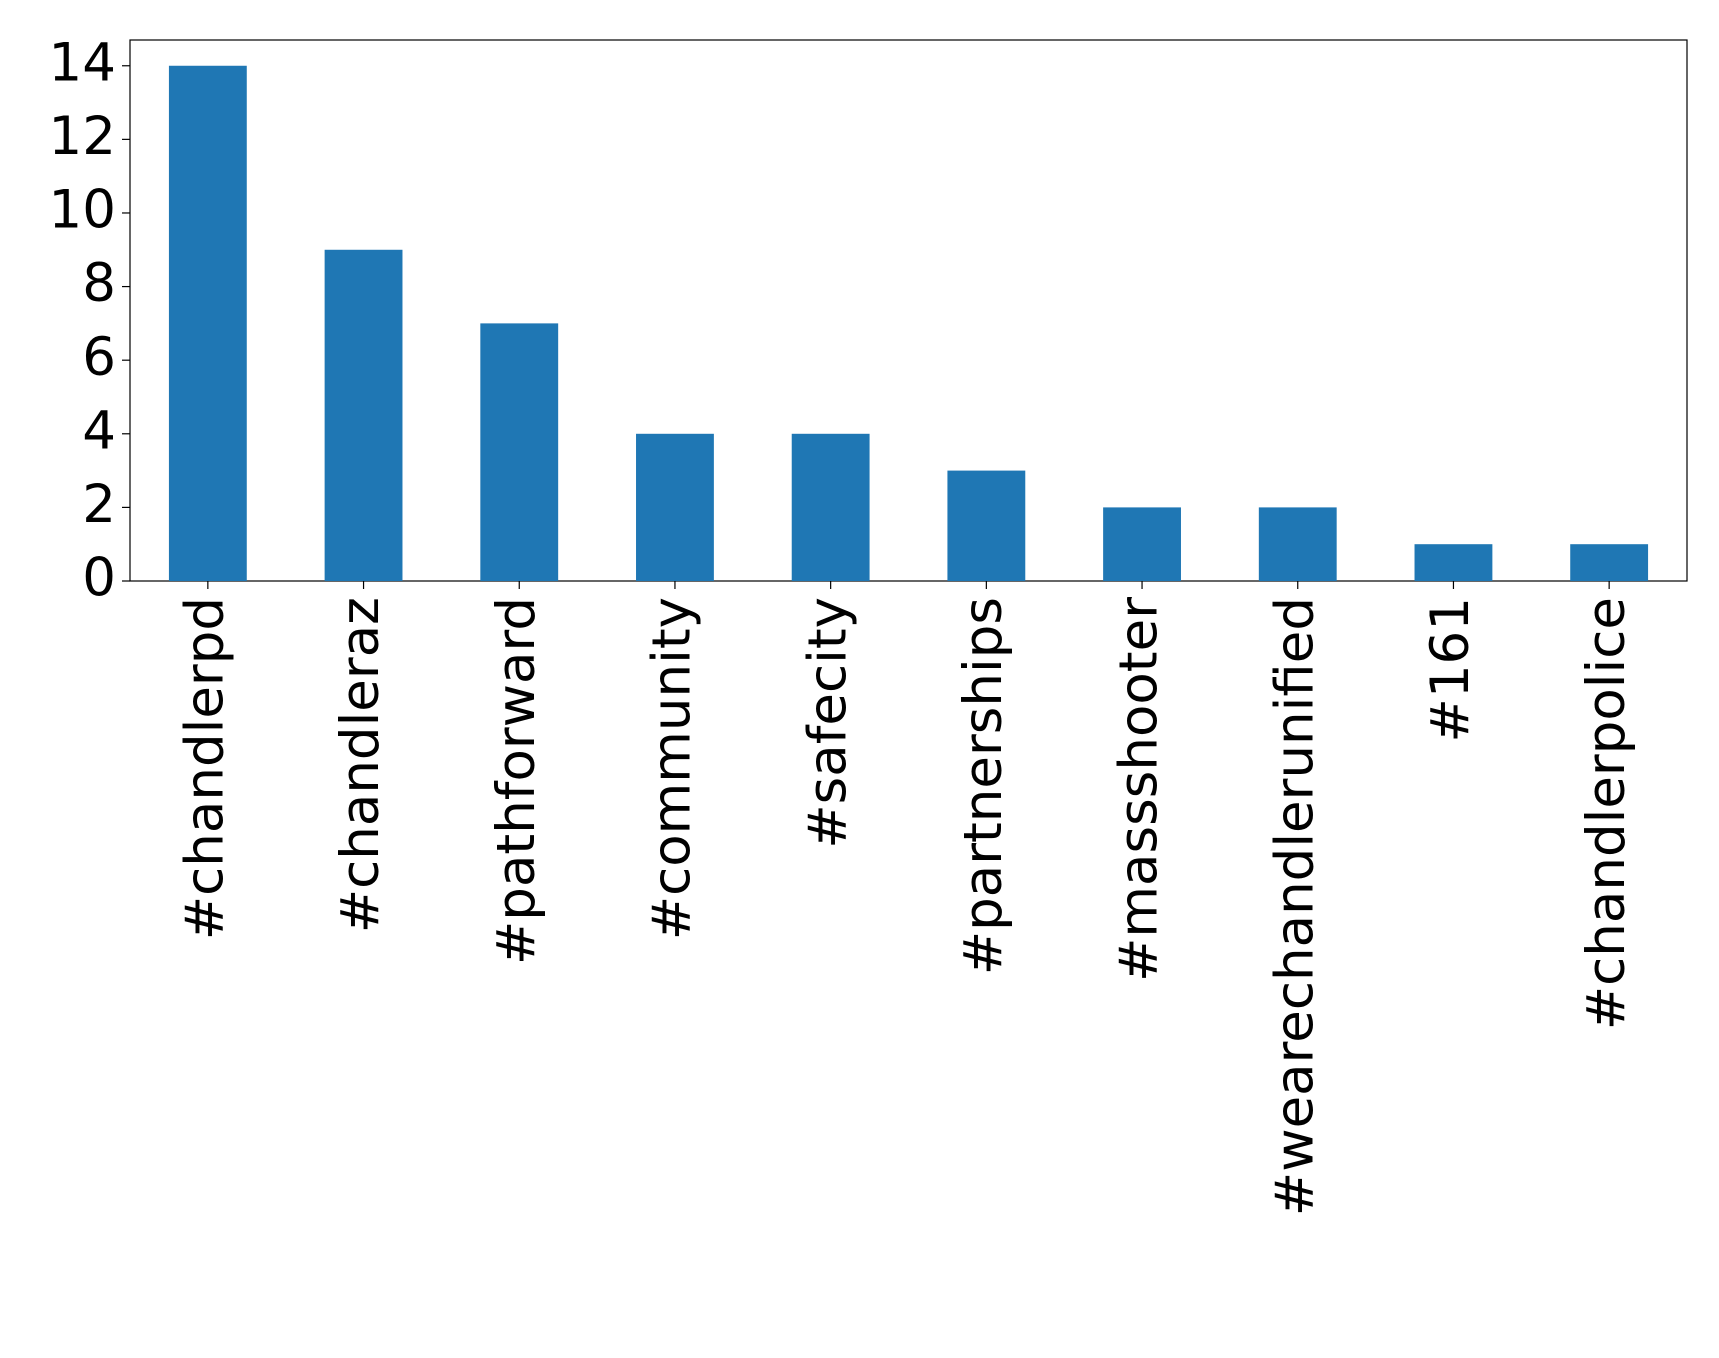  I want to click on x-tick-label: #chandleraz, so click(360, 765).